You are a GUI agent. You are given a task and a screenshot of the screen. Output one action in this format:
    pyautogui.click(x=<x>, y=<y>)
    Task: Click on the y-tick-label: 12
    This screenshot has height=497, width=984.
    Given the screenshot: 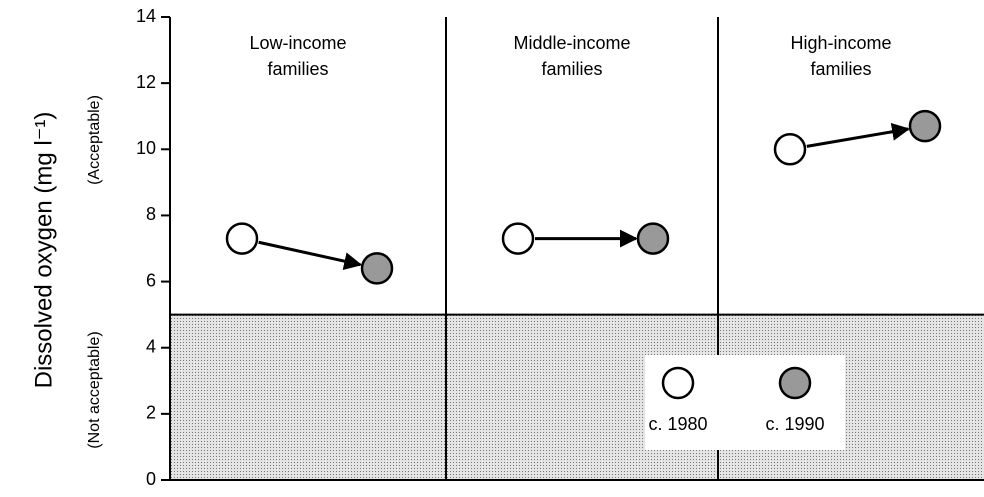 What is the action you would take?
    pyautogui.click(x=146, y=82)
    